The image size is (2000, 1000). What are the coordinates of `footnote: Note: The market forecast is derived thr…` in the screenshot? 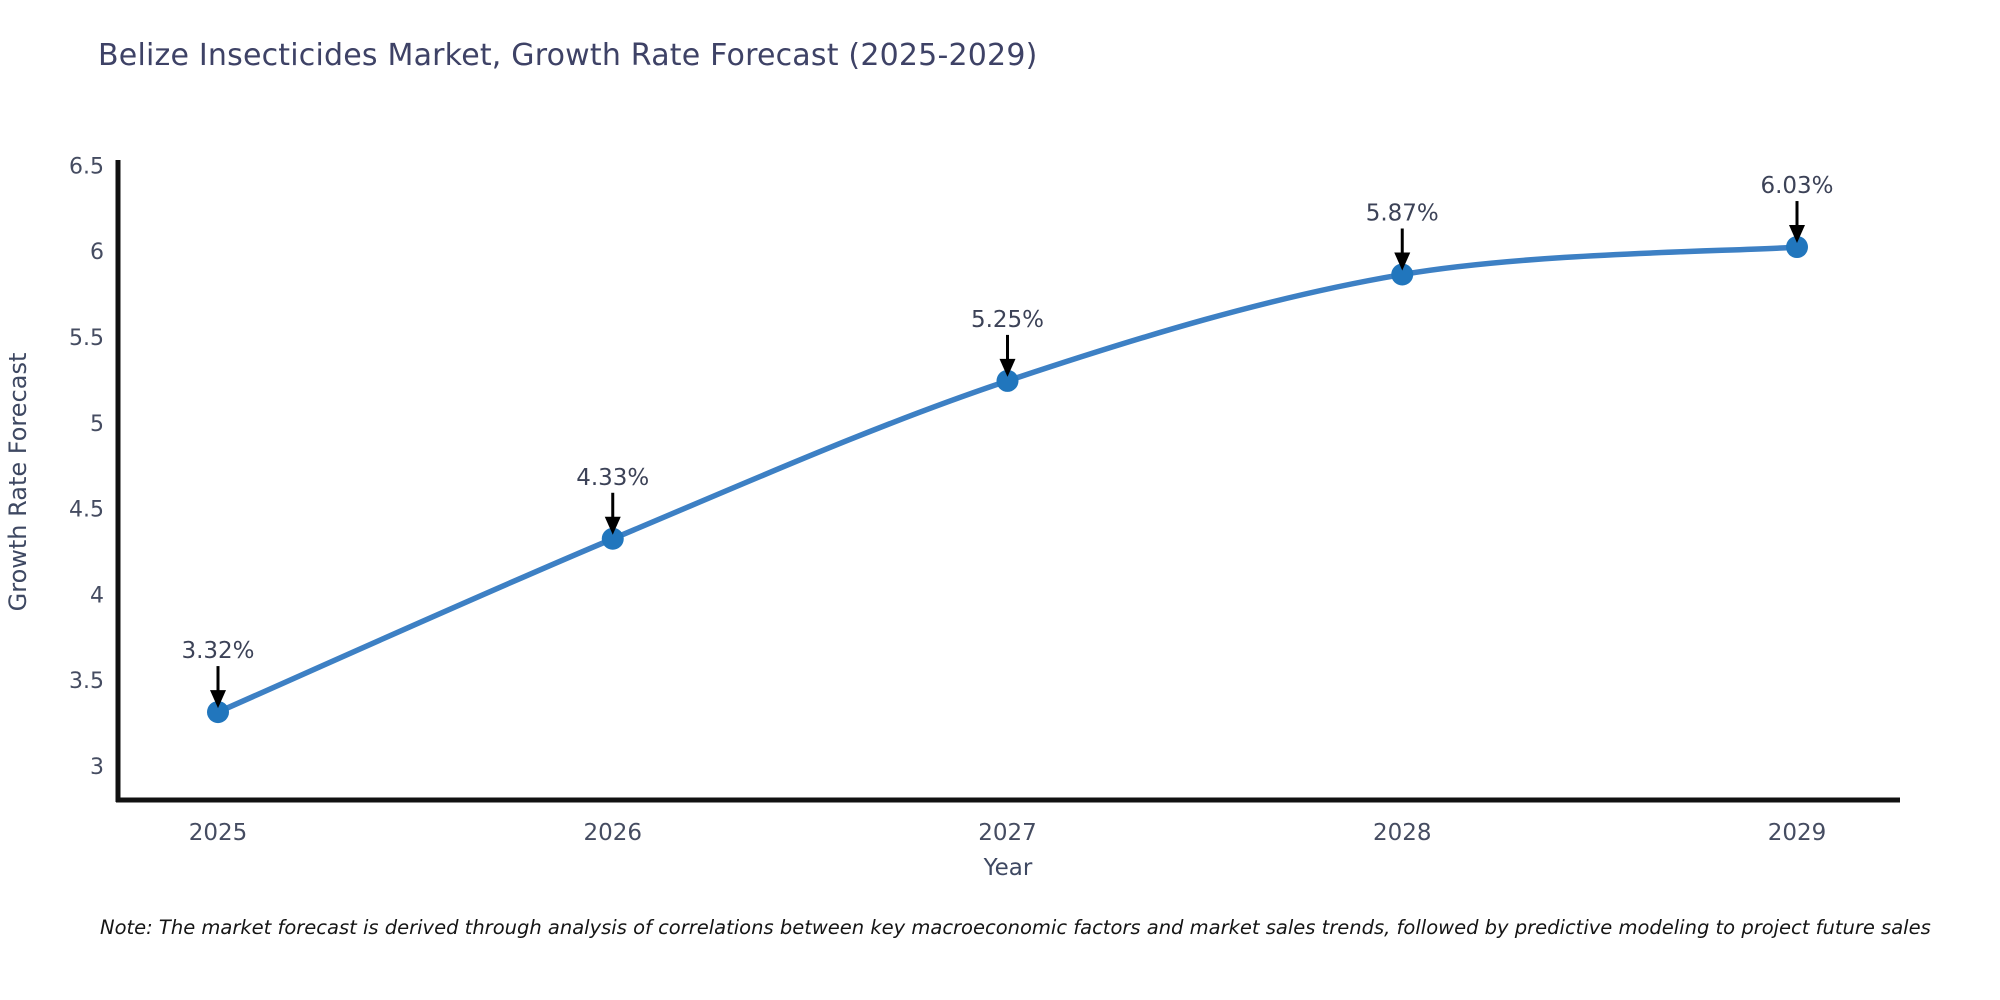 It's located at (1015, 927).